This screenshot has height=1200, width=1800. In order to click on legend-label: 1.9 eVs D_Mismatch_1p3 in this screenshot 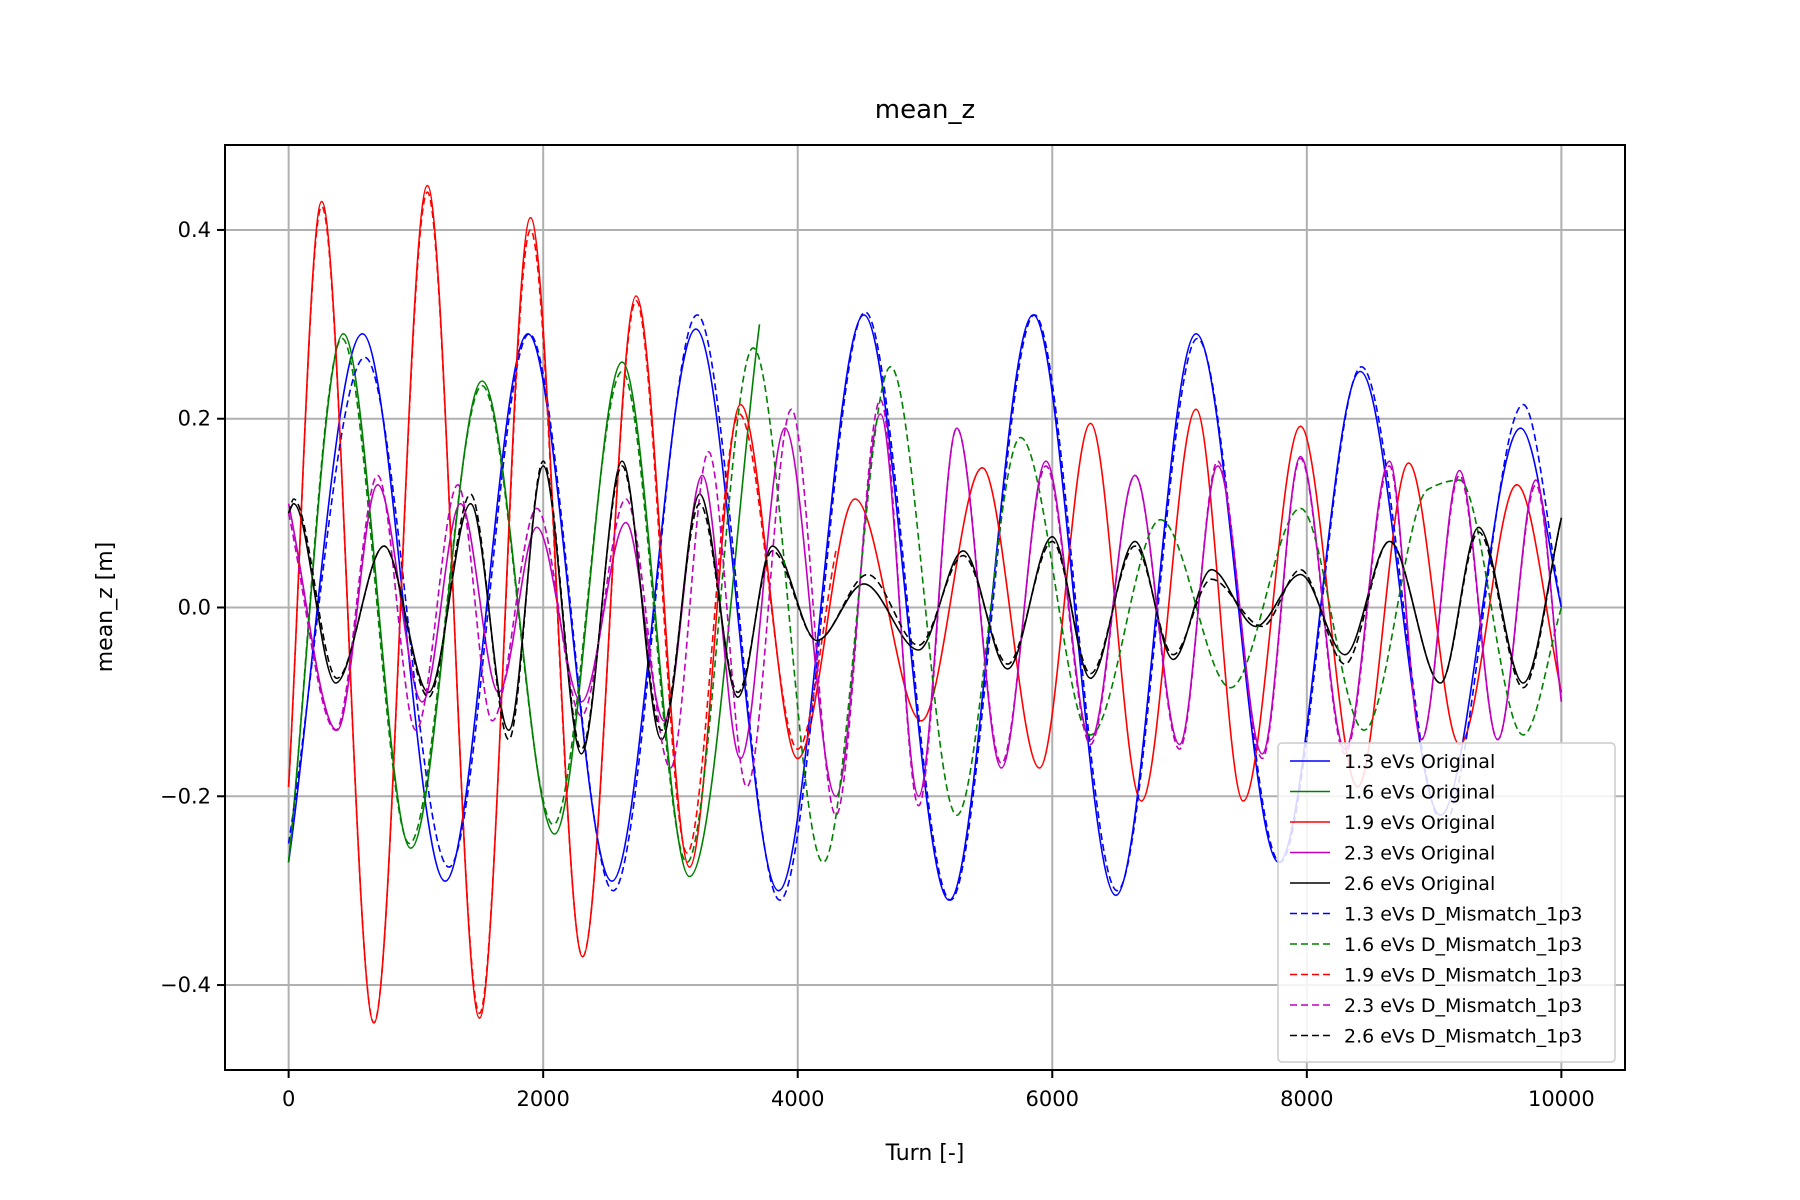, I will do `click(1463, 976)`.